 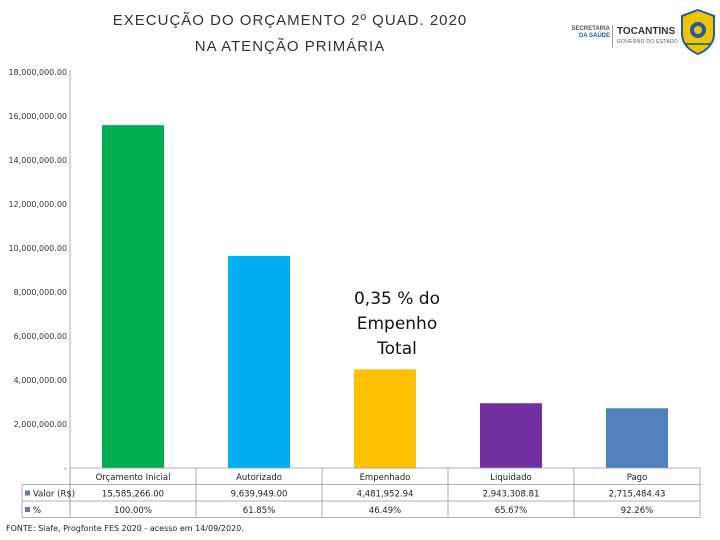 I want to click on x-category-label: Pago, so click(x=637, y=478).